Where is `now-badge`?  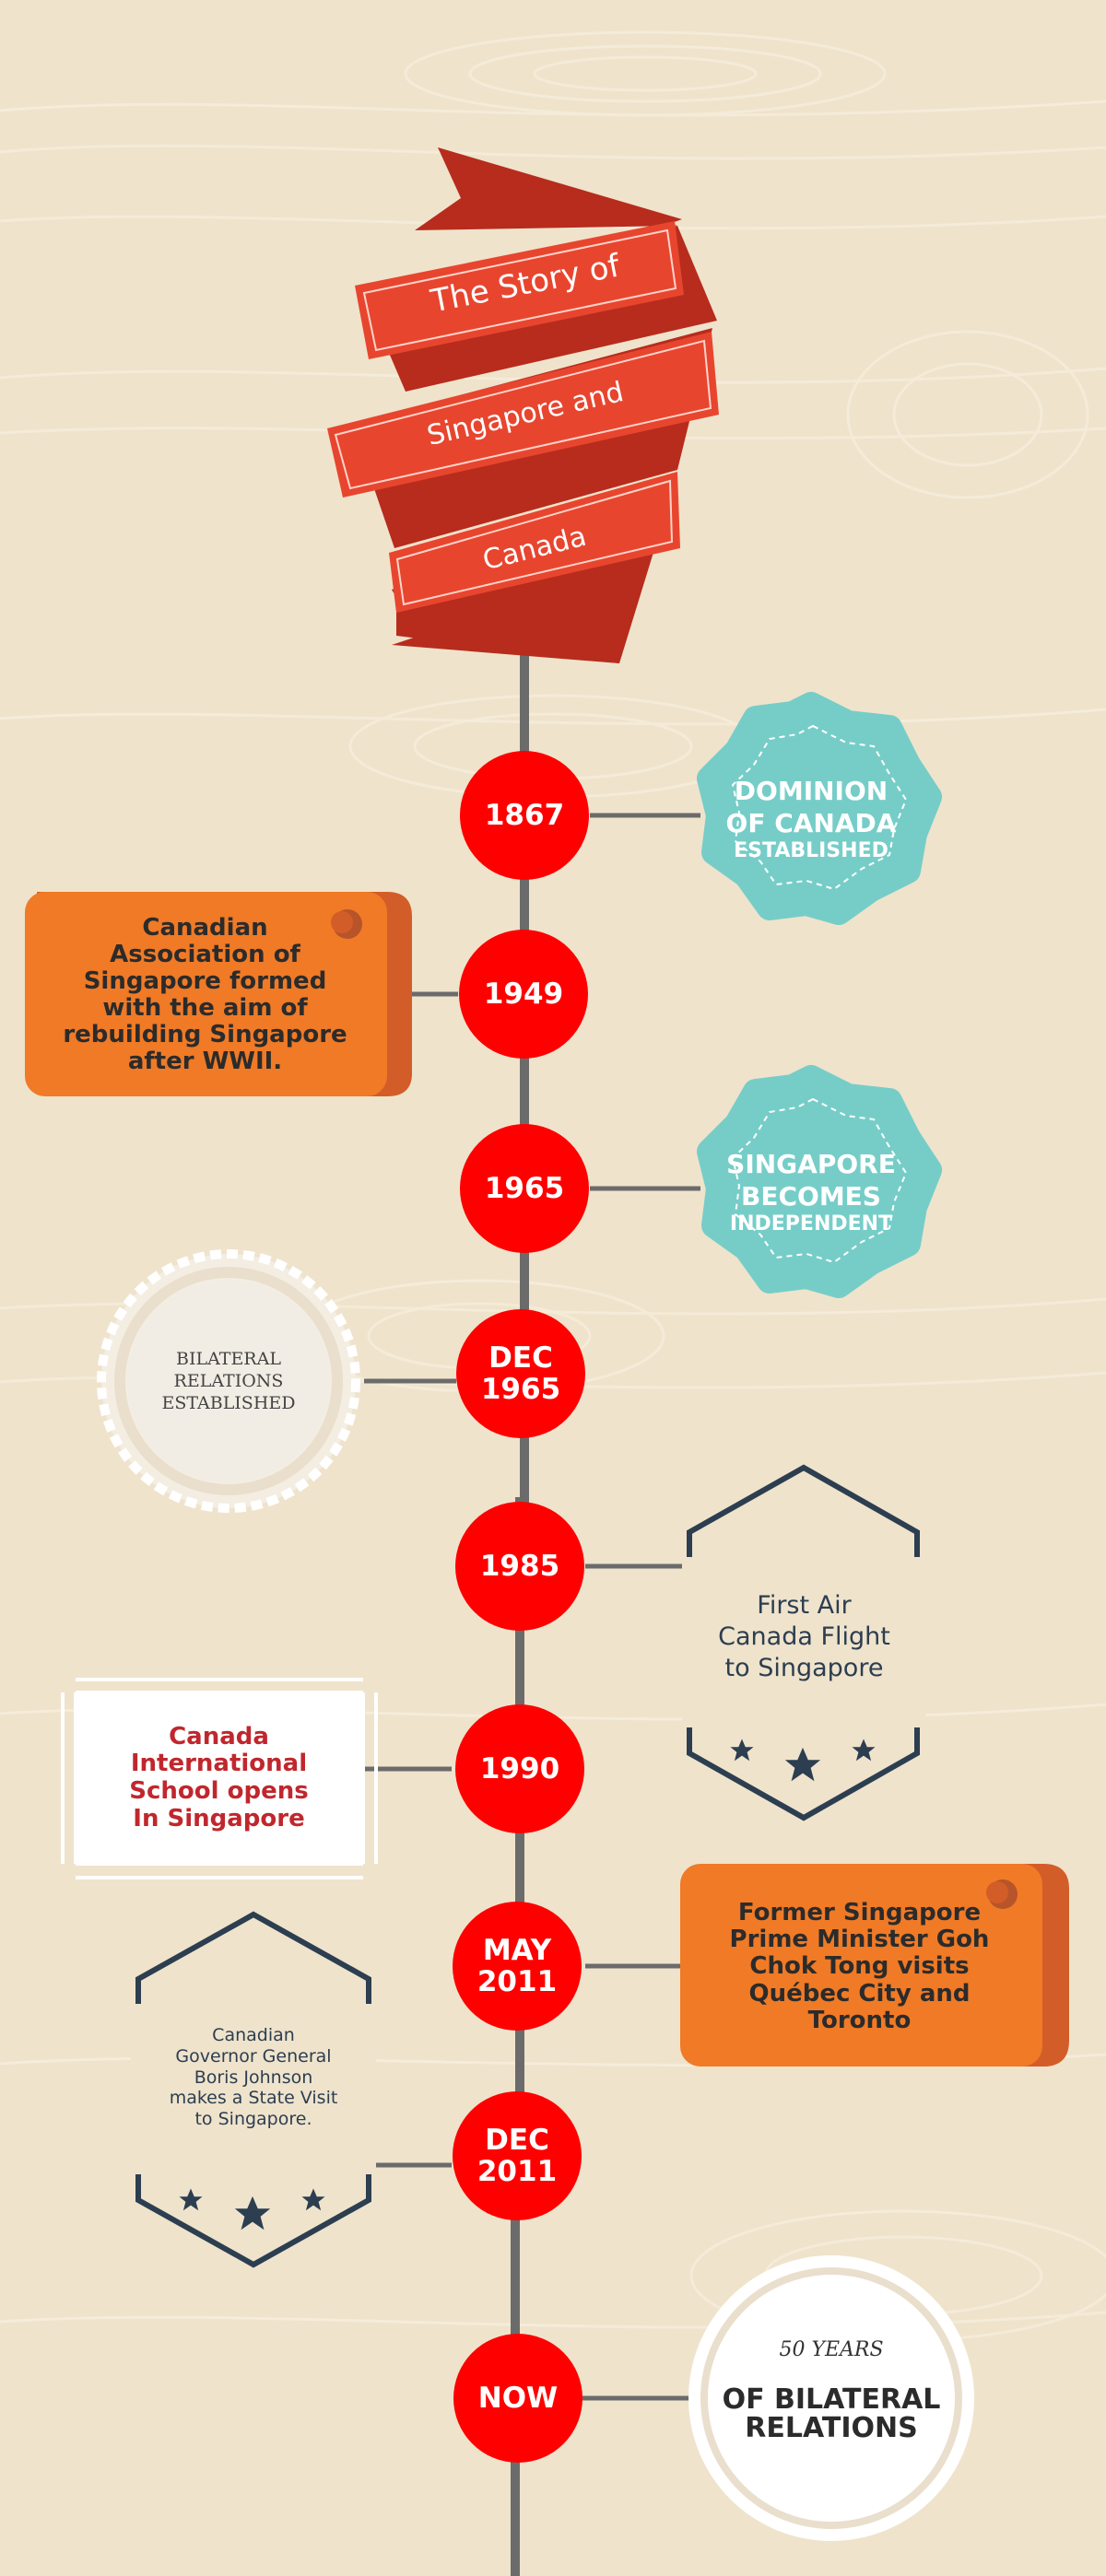
now-badge is located at coordinates (831, 2398).